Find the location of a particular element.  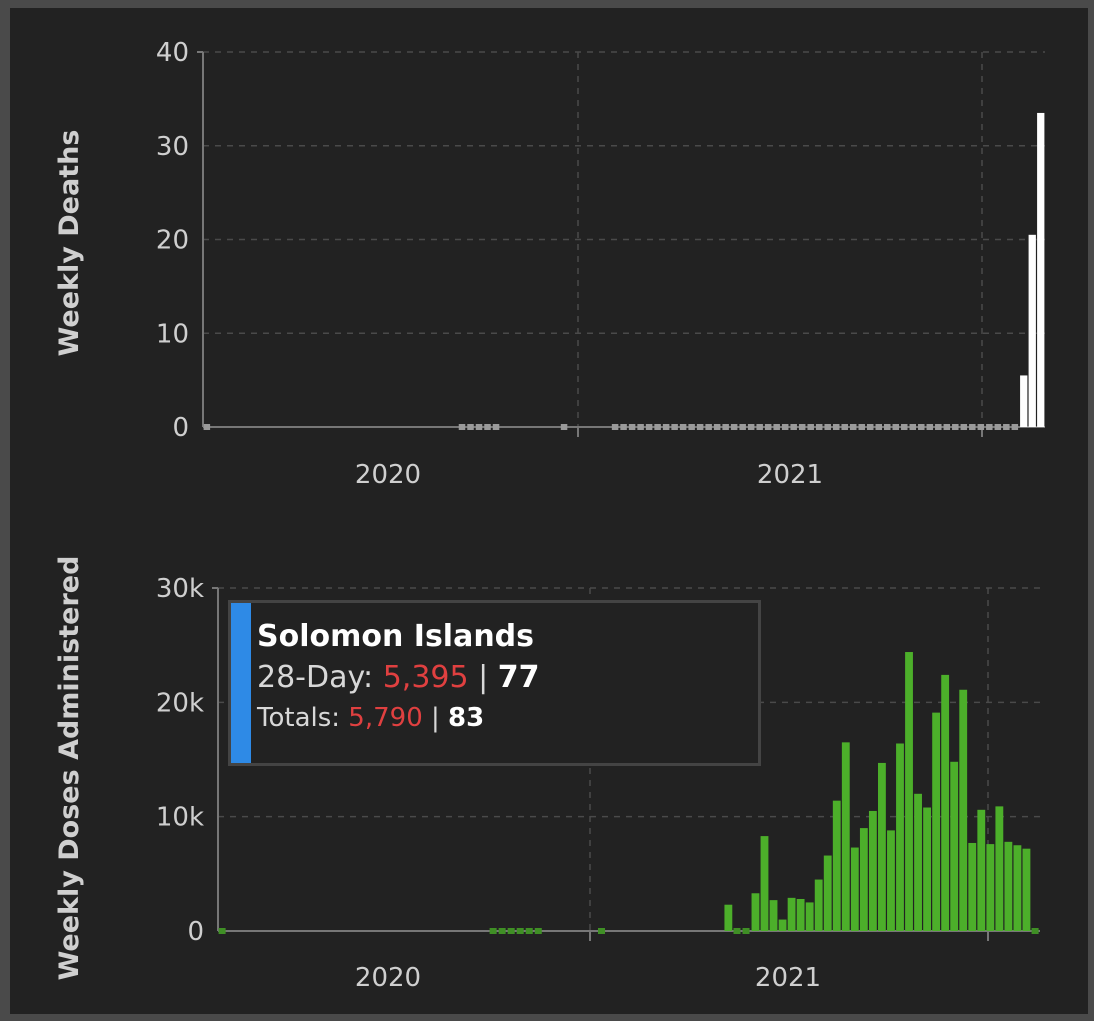

doses-x-tick-label: 2021 is located at coordinates (788, 978).